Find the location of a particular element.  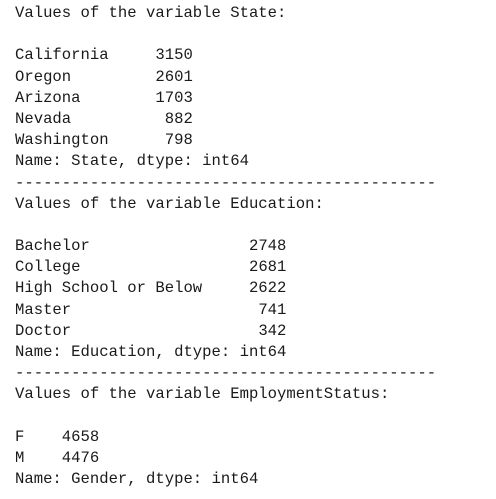

value-count-row: Bachelor 2748 is located at coordinates (250, 246).